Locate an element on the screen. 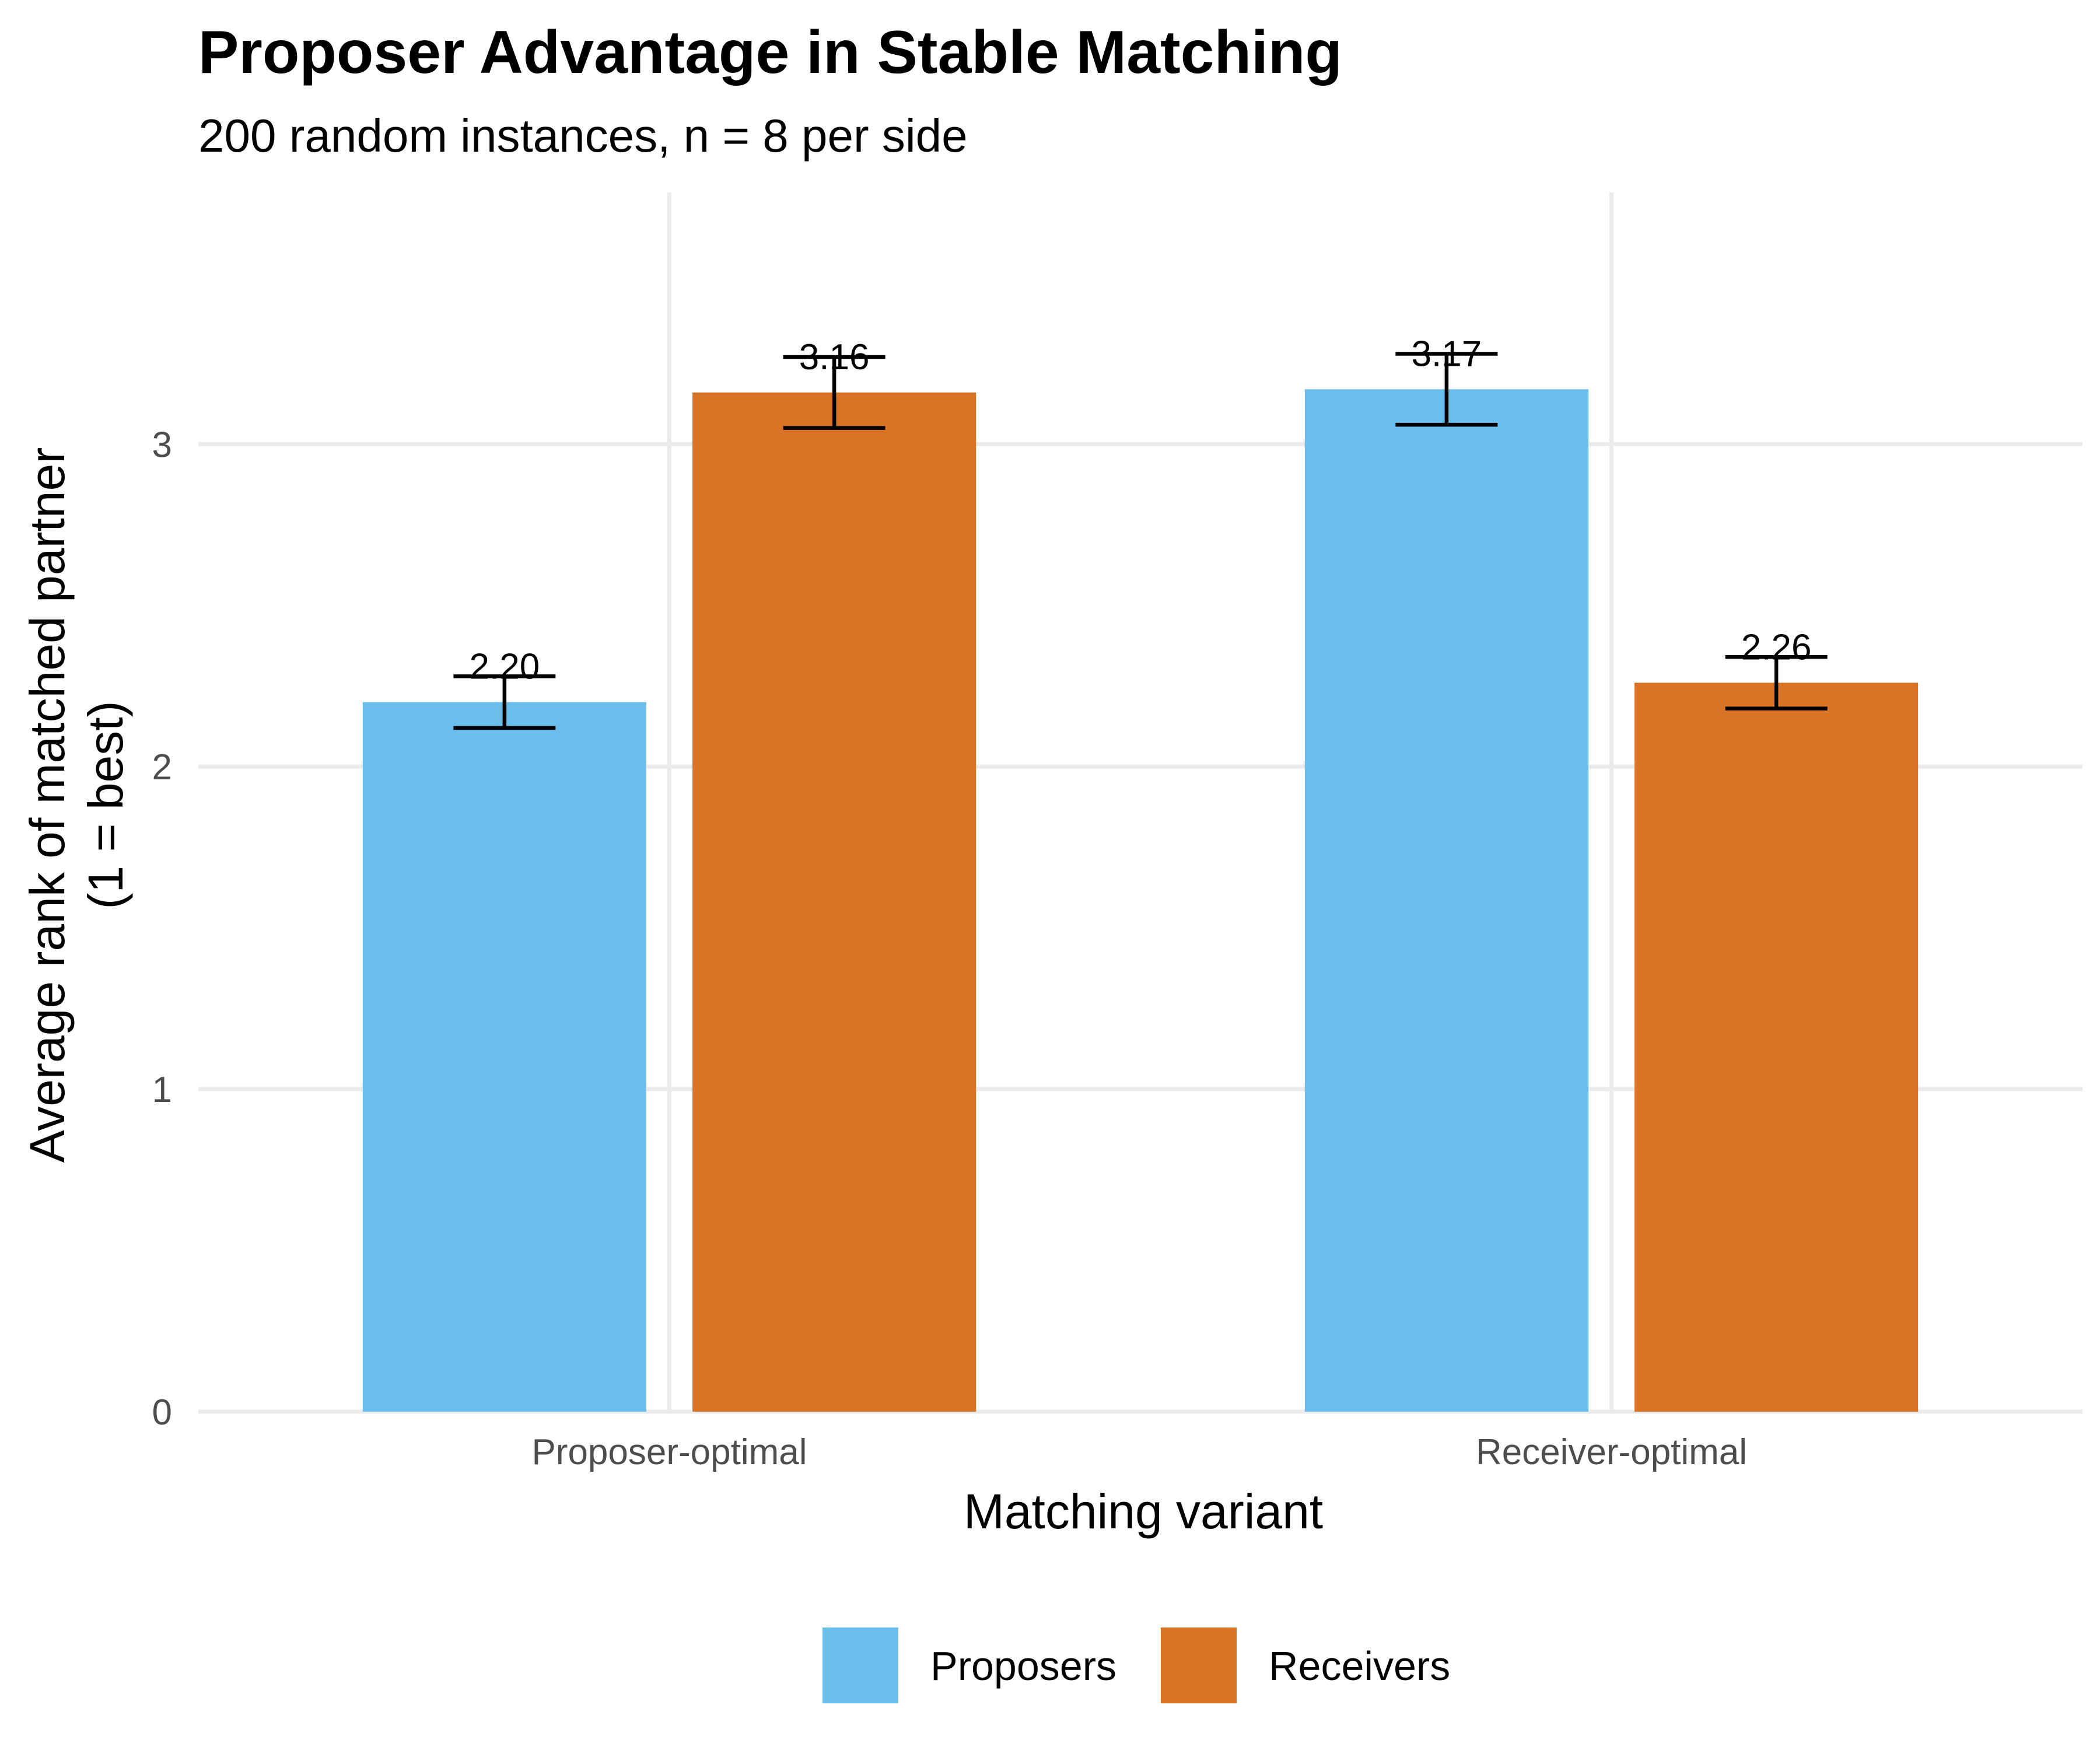 The image size is (2100, 1750). chart-title: Proposer Advantage in Stable Matching is located at coordinates (770, 52).